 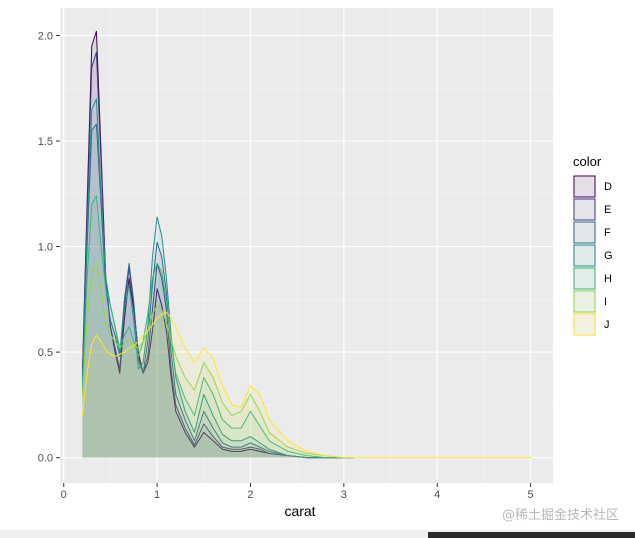 I want to click on watermark: @稀土掘金技术社区, so click(x=560, y=515).